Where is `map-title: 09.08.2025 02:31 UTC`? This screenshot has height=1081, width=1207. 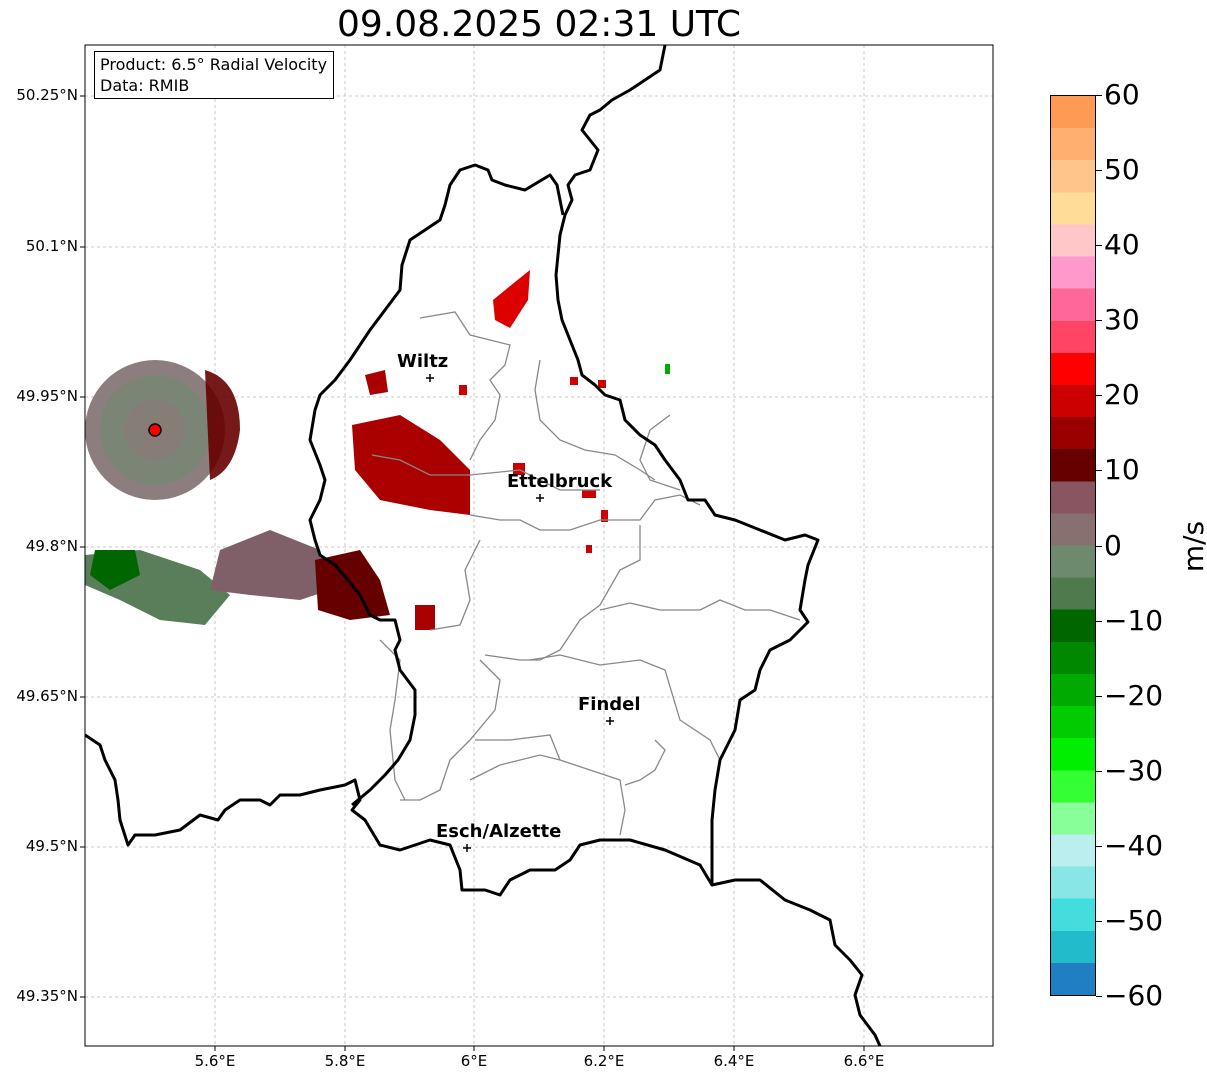 map-title: 09.08.2025 02:31 UTC is located at coordinates (539, 24).